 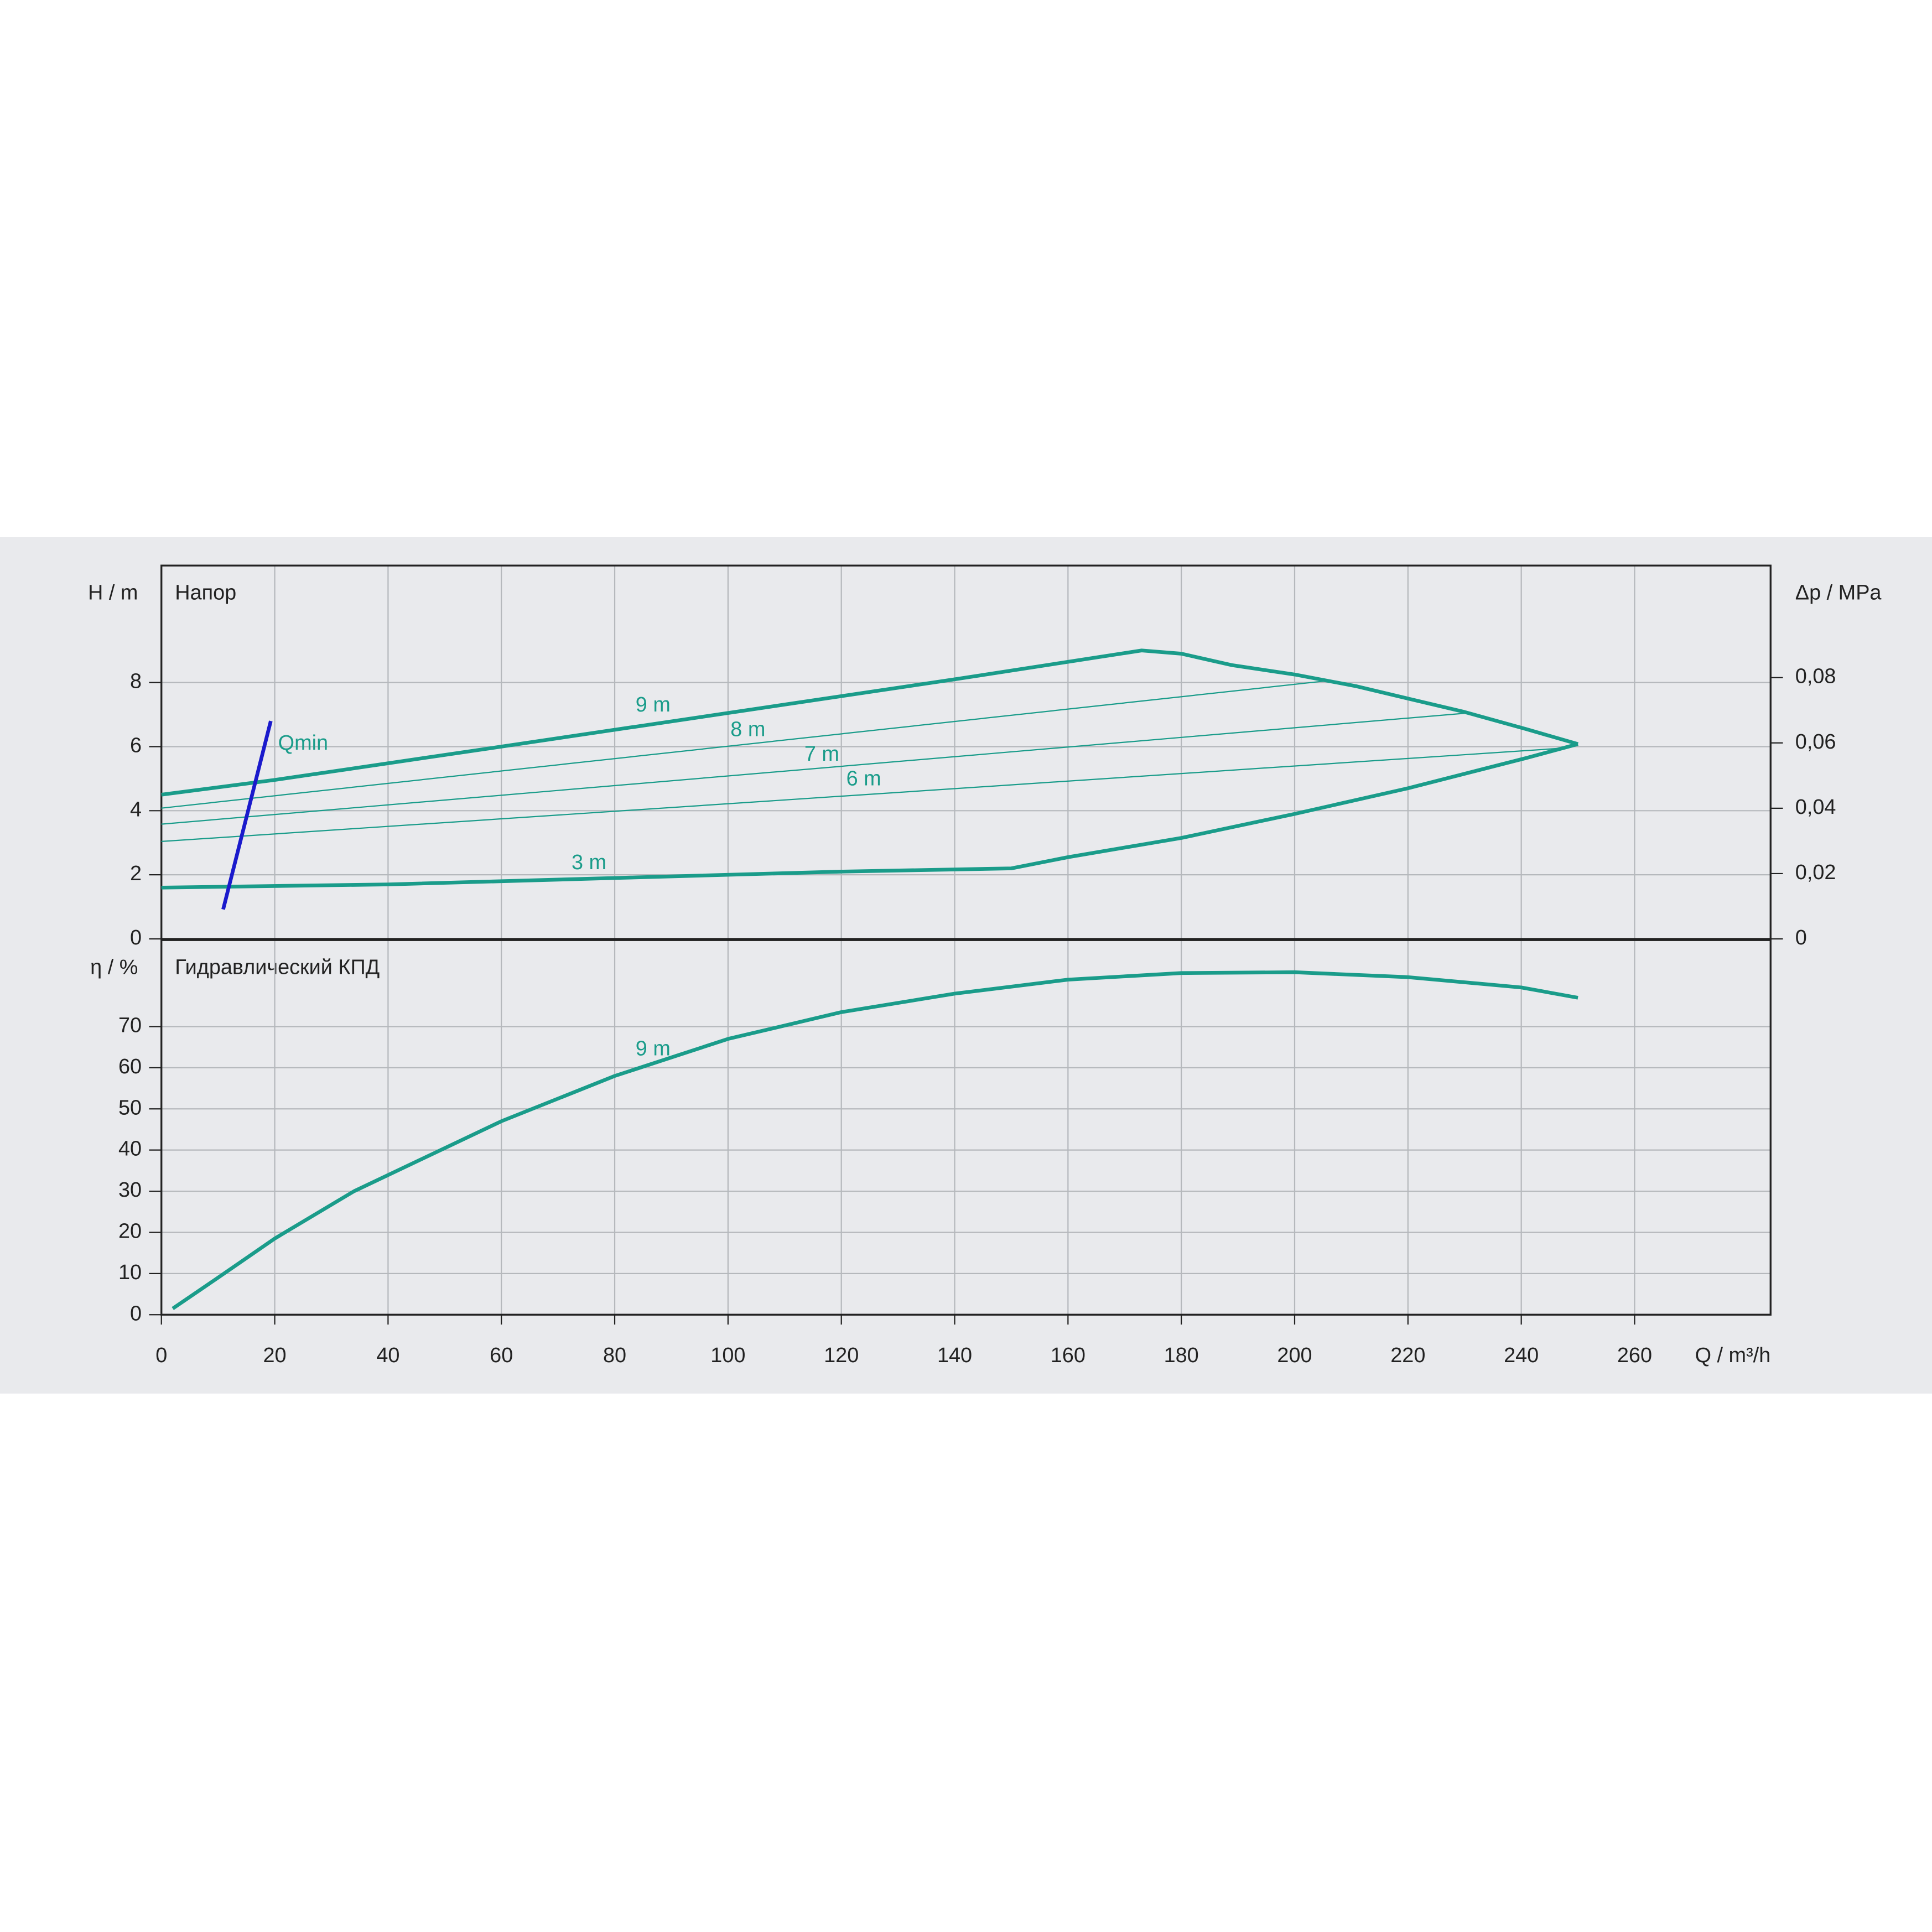 I want to click on y2-tick-label: 0,06, so click(x=1815, y=742).